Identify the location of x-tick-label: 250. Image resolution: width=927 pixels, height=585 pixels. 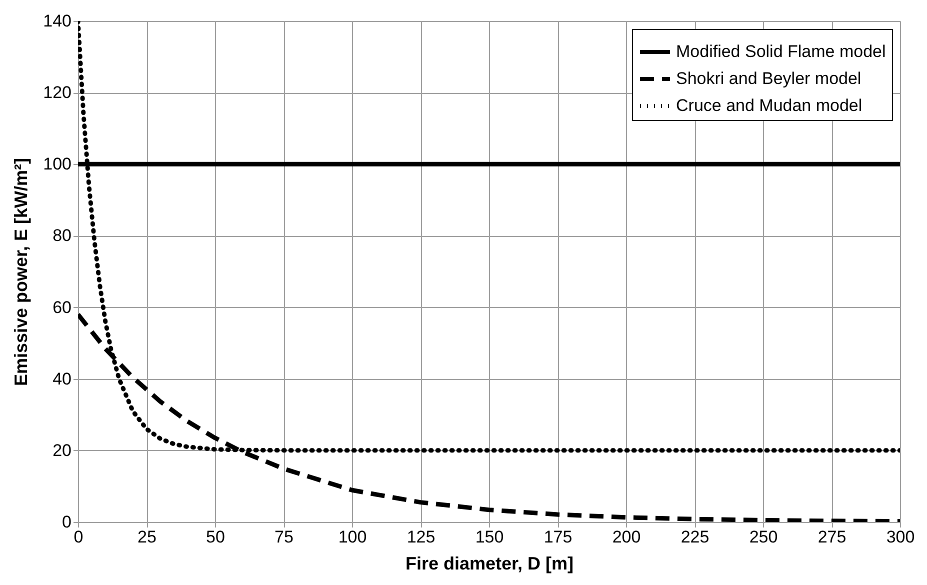
(763, 537).